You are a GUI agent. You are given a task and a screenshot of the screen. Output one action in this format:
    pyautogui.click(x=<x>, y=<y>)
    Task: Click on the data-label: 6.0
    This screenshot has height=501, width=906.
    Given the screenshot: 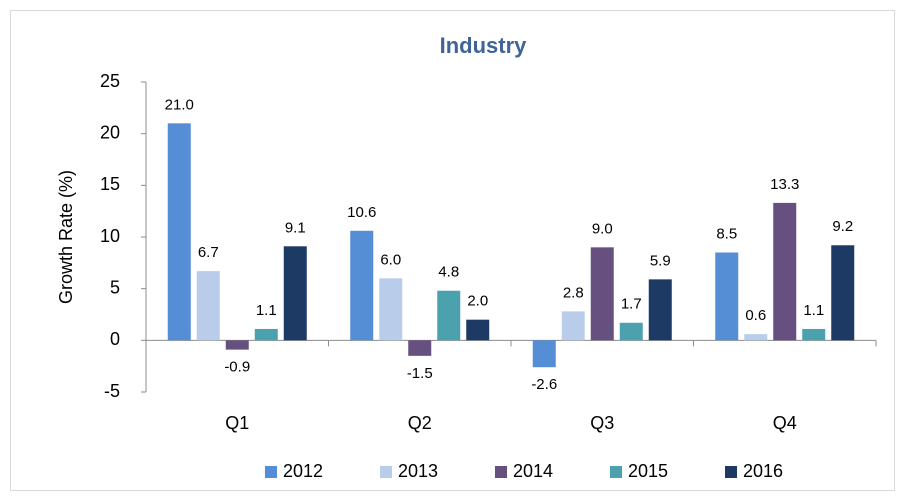 What is the action you would take?
    pyautogui.click(x=390, y=259)
    